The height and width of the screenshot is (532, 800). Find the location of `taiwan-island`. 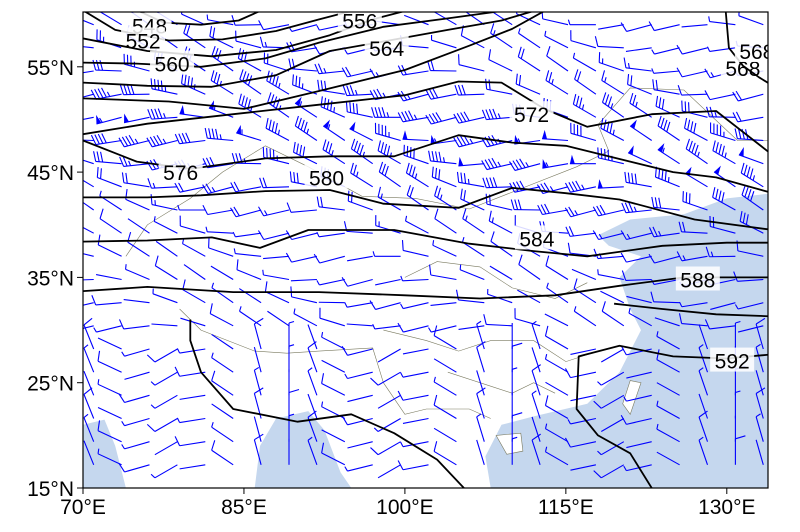

taiwan-island is located at coordinates (632, 397).